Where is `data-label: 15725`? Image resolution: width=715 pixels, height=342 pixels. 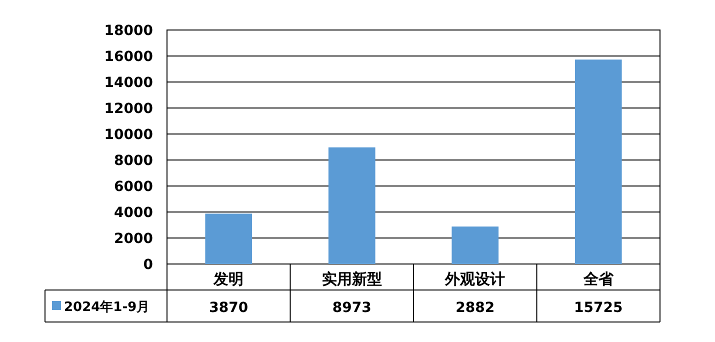 data-label: 15725 is located at coordinates (598, 308).